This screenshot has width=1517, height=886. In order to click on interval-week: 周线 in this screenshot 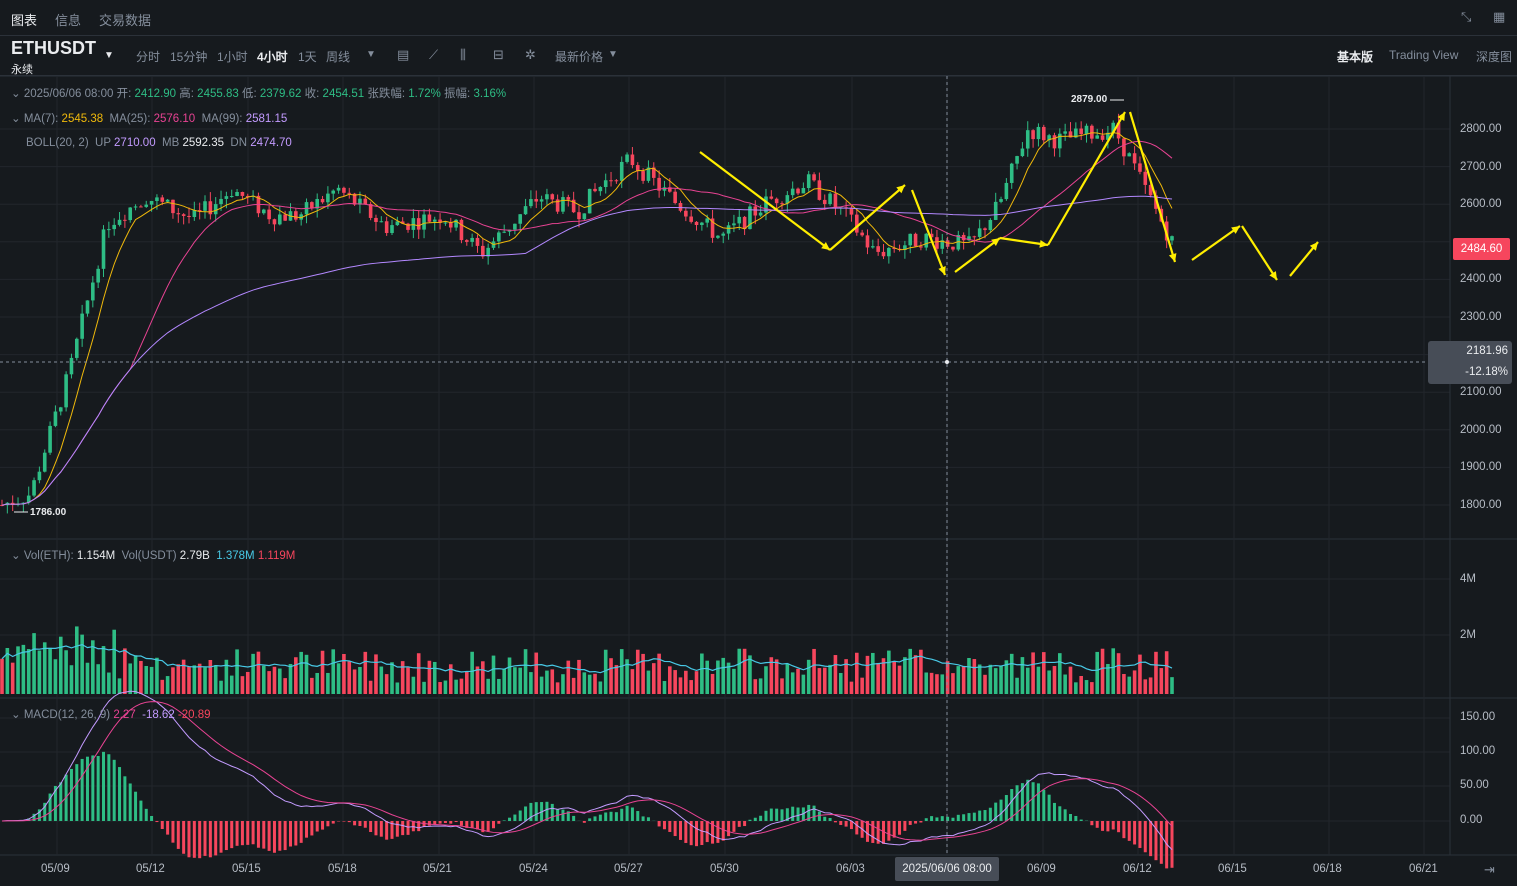, I will do `click(338, 57)`.